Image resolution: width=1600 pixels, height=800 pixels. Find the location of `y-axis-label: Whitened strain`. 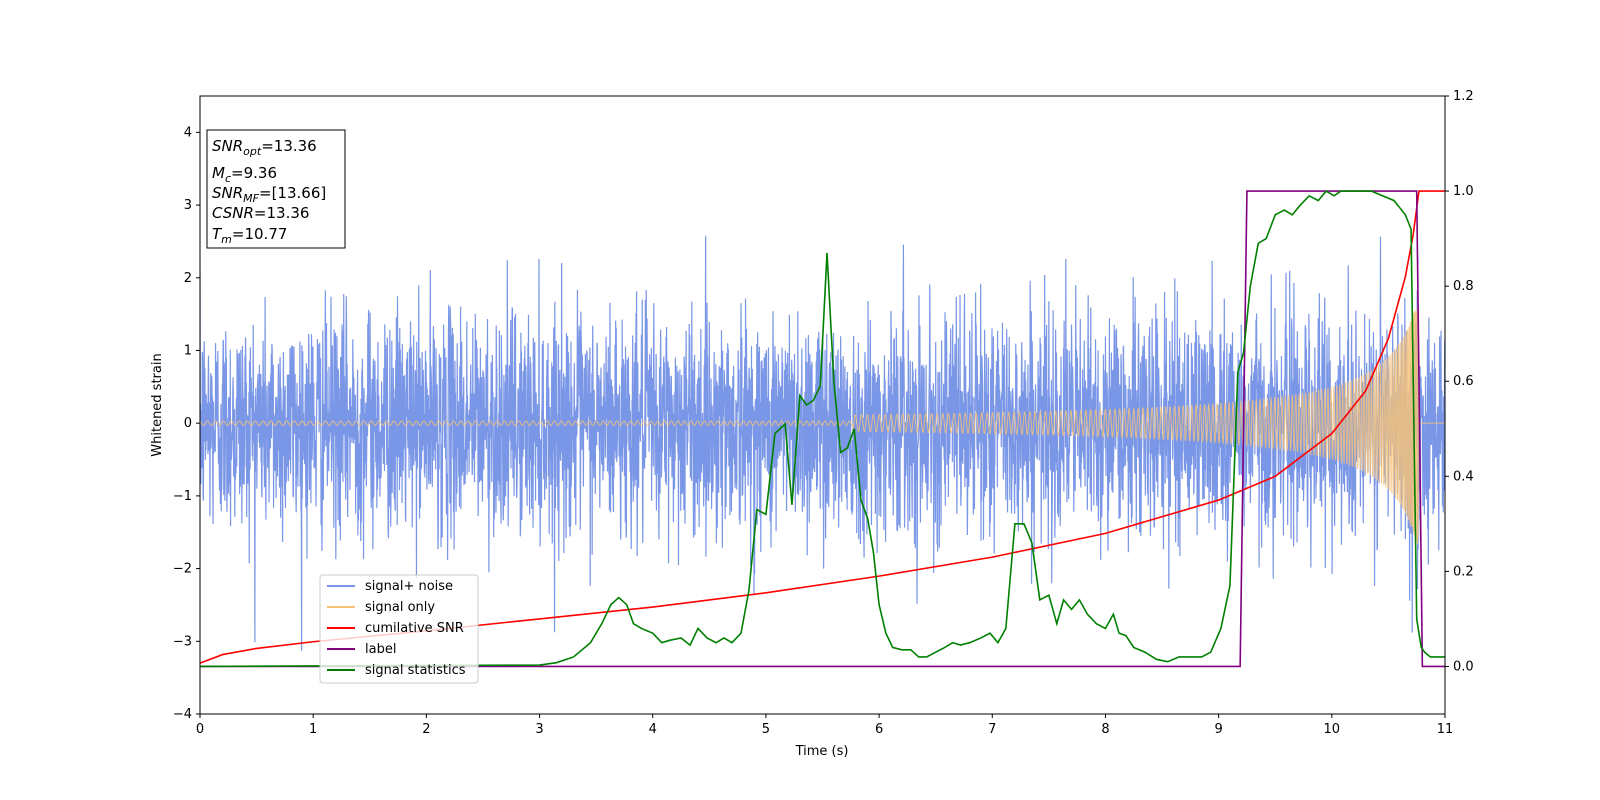

y-axis-label: Whitened strain is located at coordinates (157, 404).